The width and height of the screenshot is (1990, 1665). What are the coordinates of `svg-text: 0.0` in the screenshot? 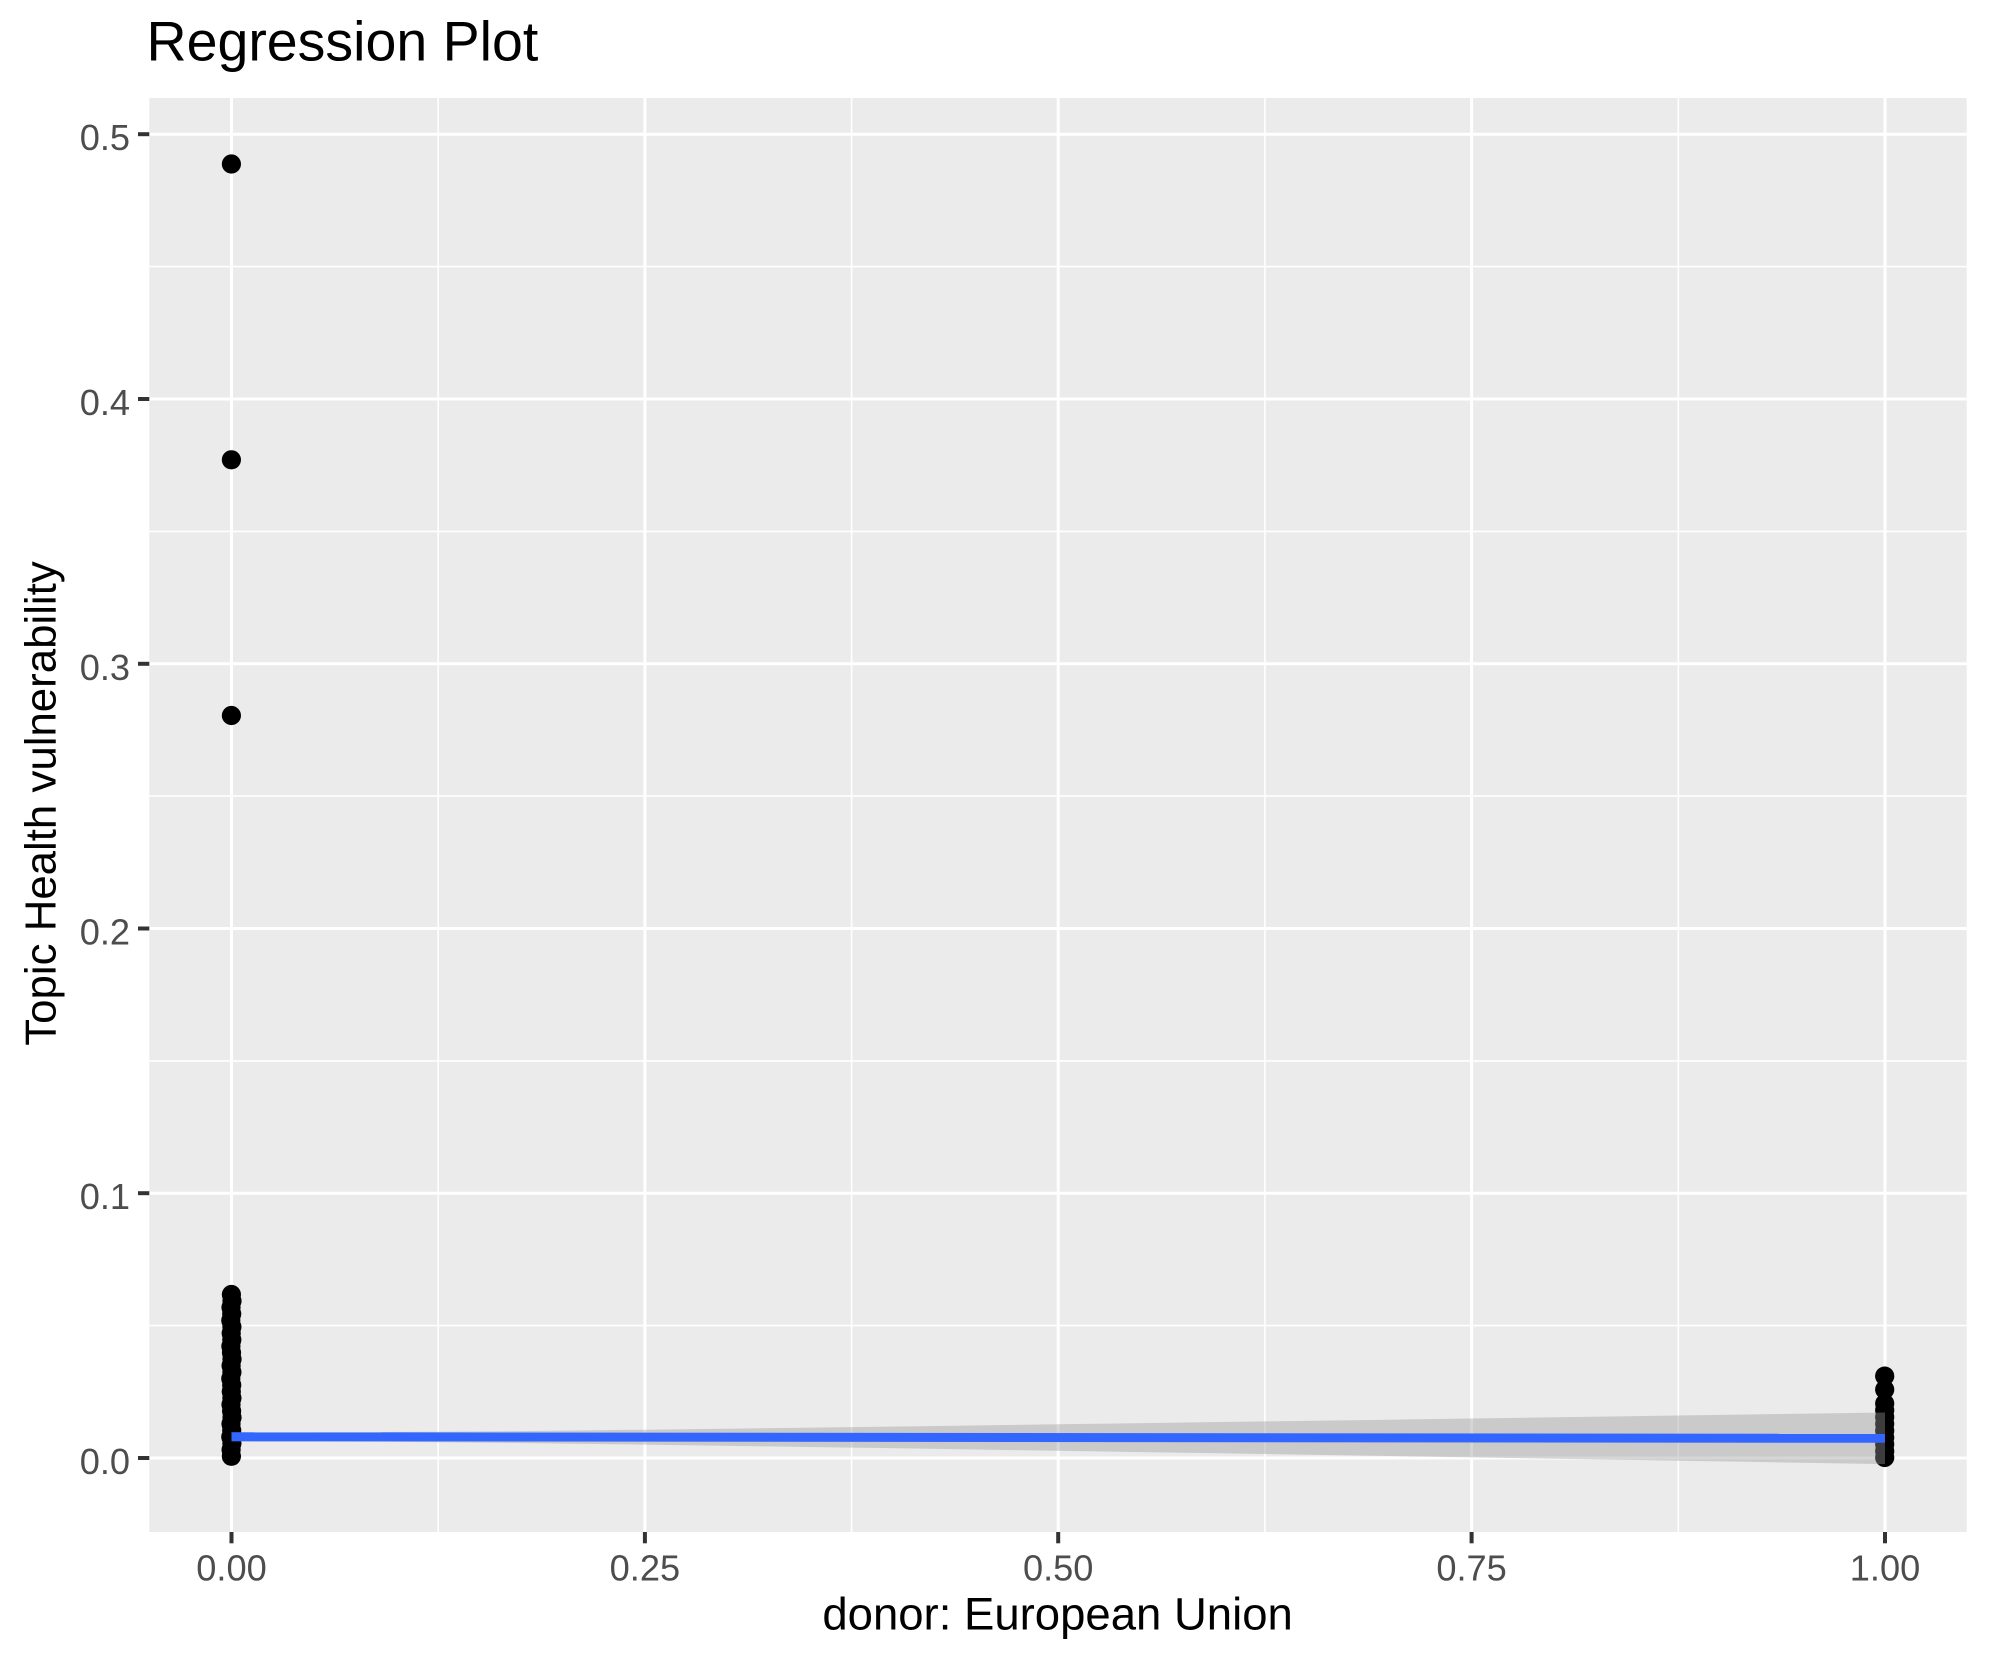 It's located at (105, 1461).